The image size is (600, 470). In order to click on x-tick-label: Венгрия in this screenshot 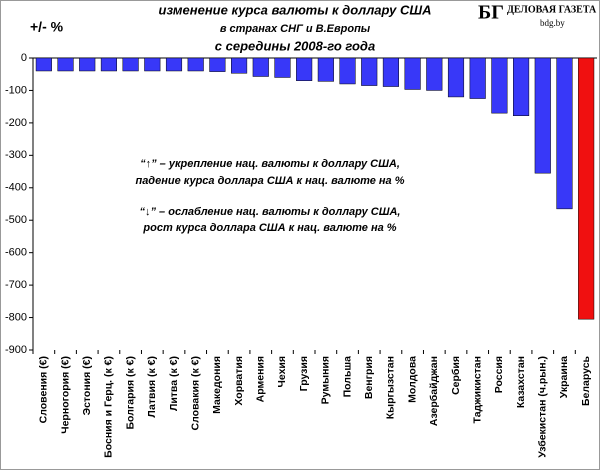, I will do `click(369, 377)`.